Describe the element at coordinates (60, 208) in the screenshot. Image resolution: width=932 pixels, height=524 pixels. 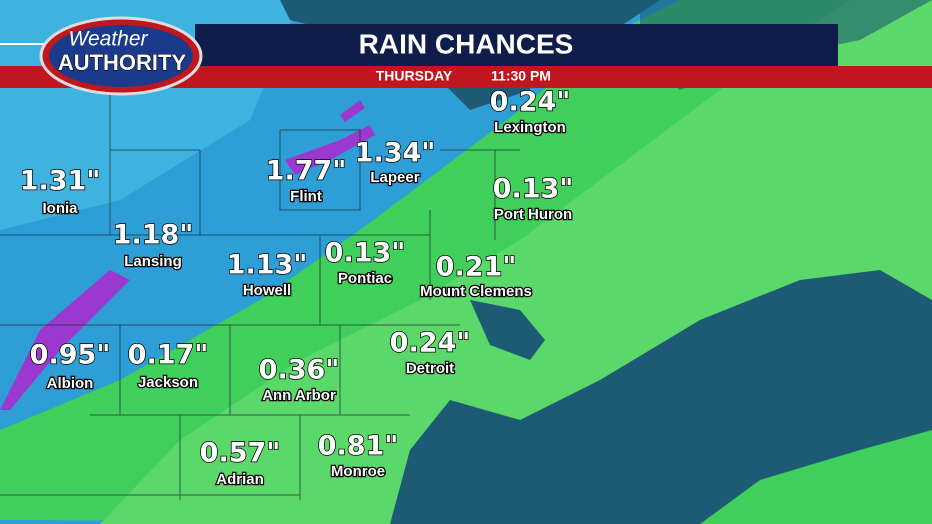
I see `city-name: Ionia` at that location.